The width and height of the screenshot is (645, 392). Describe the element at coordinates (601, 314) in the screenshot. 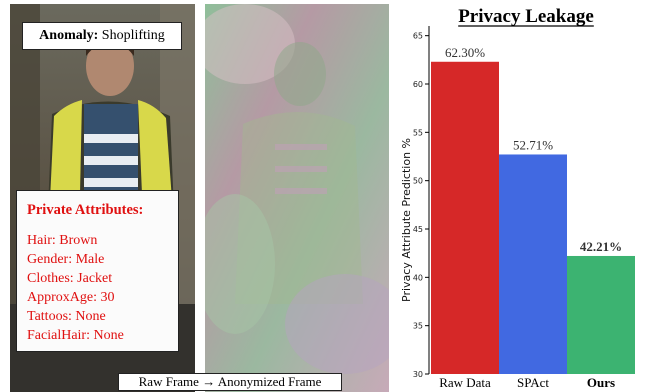

I see `bar-ours` at that location.